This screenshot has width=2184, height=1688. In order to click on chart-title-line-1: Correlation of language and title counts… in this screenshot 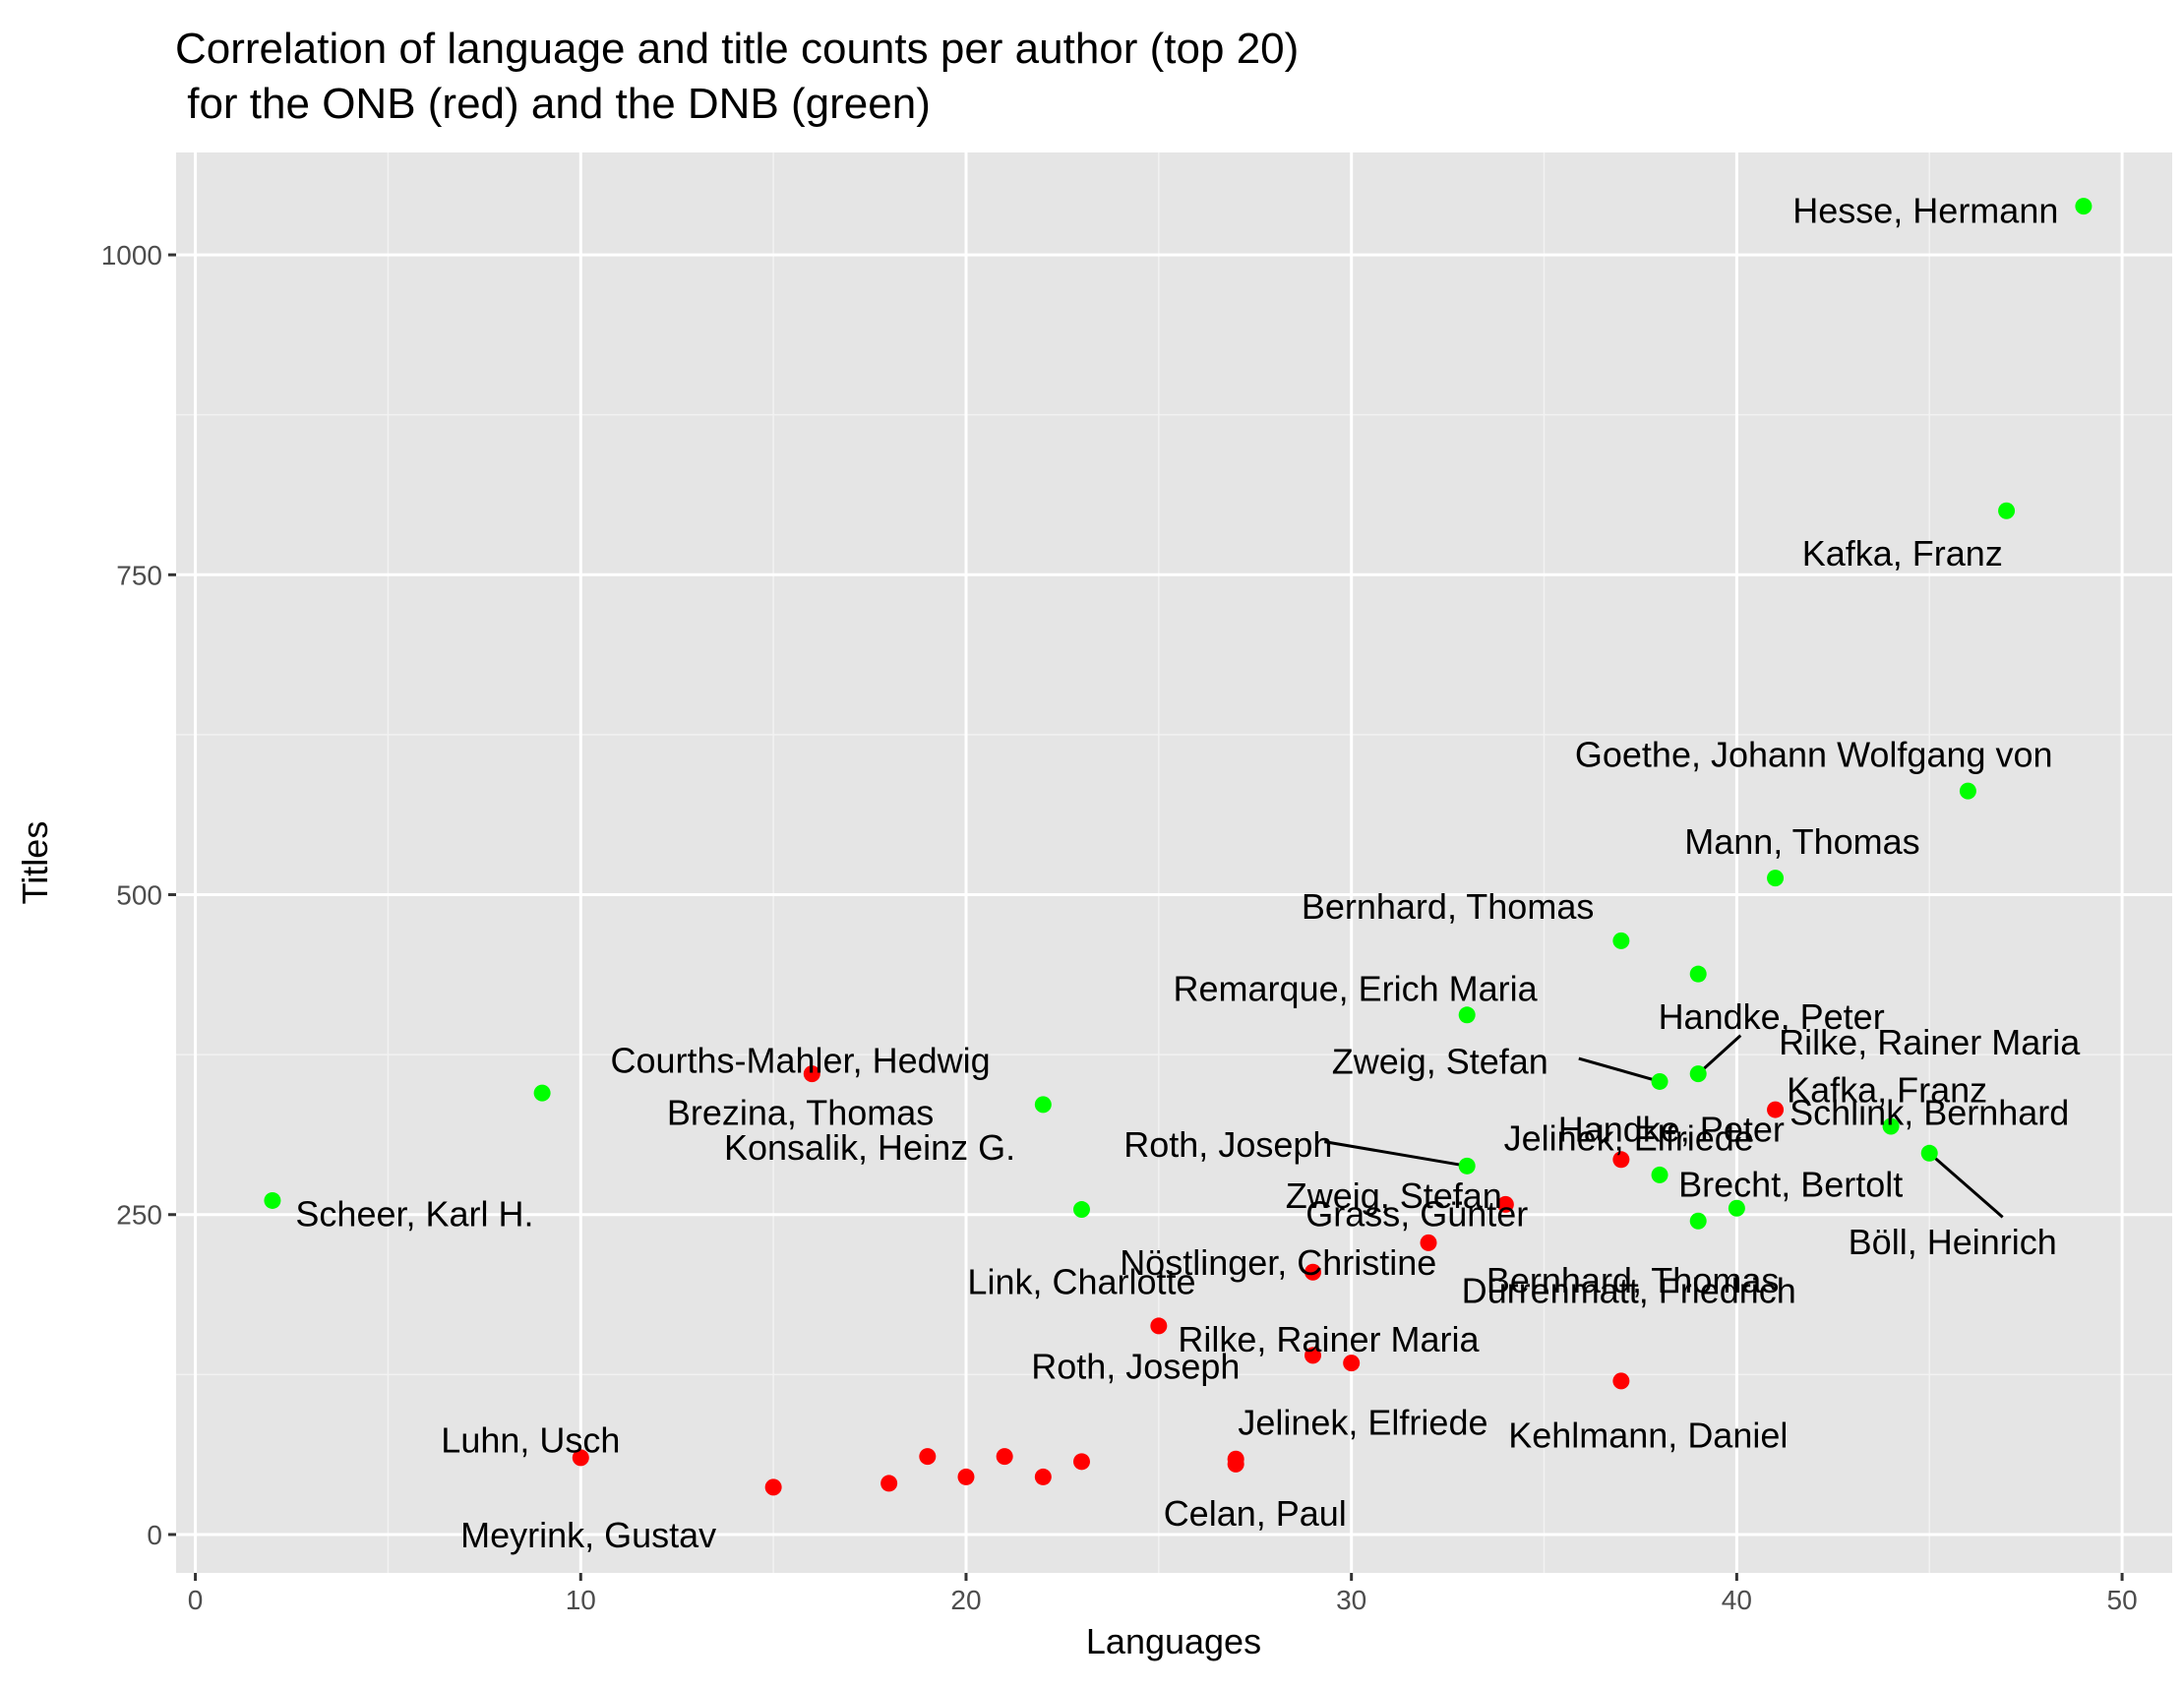, I will do `click(737, 49)`.